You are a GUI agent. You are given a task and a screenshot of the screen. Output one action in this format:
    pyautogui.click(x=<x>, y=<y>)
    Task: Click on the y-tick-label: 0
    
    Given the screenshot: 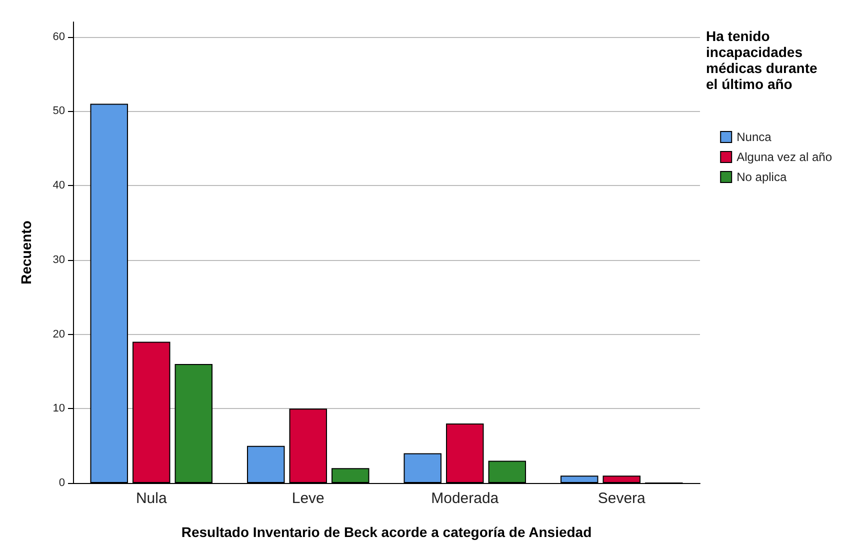 What is the action you would take?
    pyautogui.click(x=61, y=483)
    